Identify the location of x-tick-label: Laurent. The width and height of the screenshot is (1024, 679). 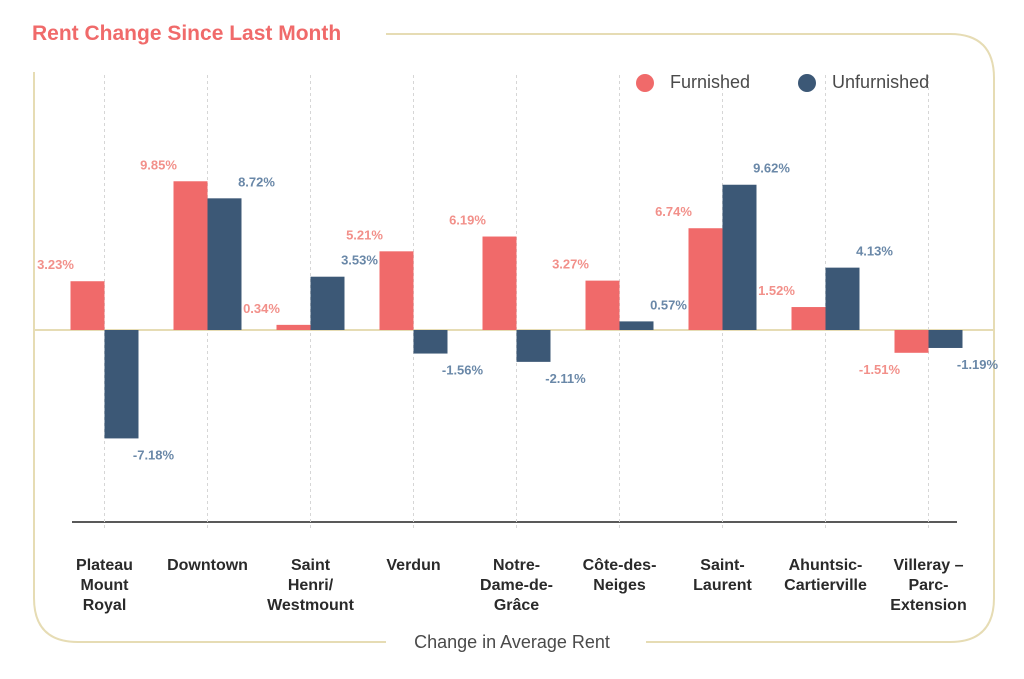
(722, 585).